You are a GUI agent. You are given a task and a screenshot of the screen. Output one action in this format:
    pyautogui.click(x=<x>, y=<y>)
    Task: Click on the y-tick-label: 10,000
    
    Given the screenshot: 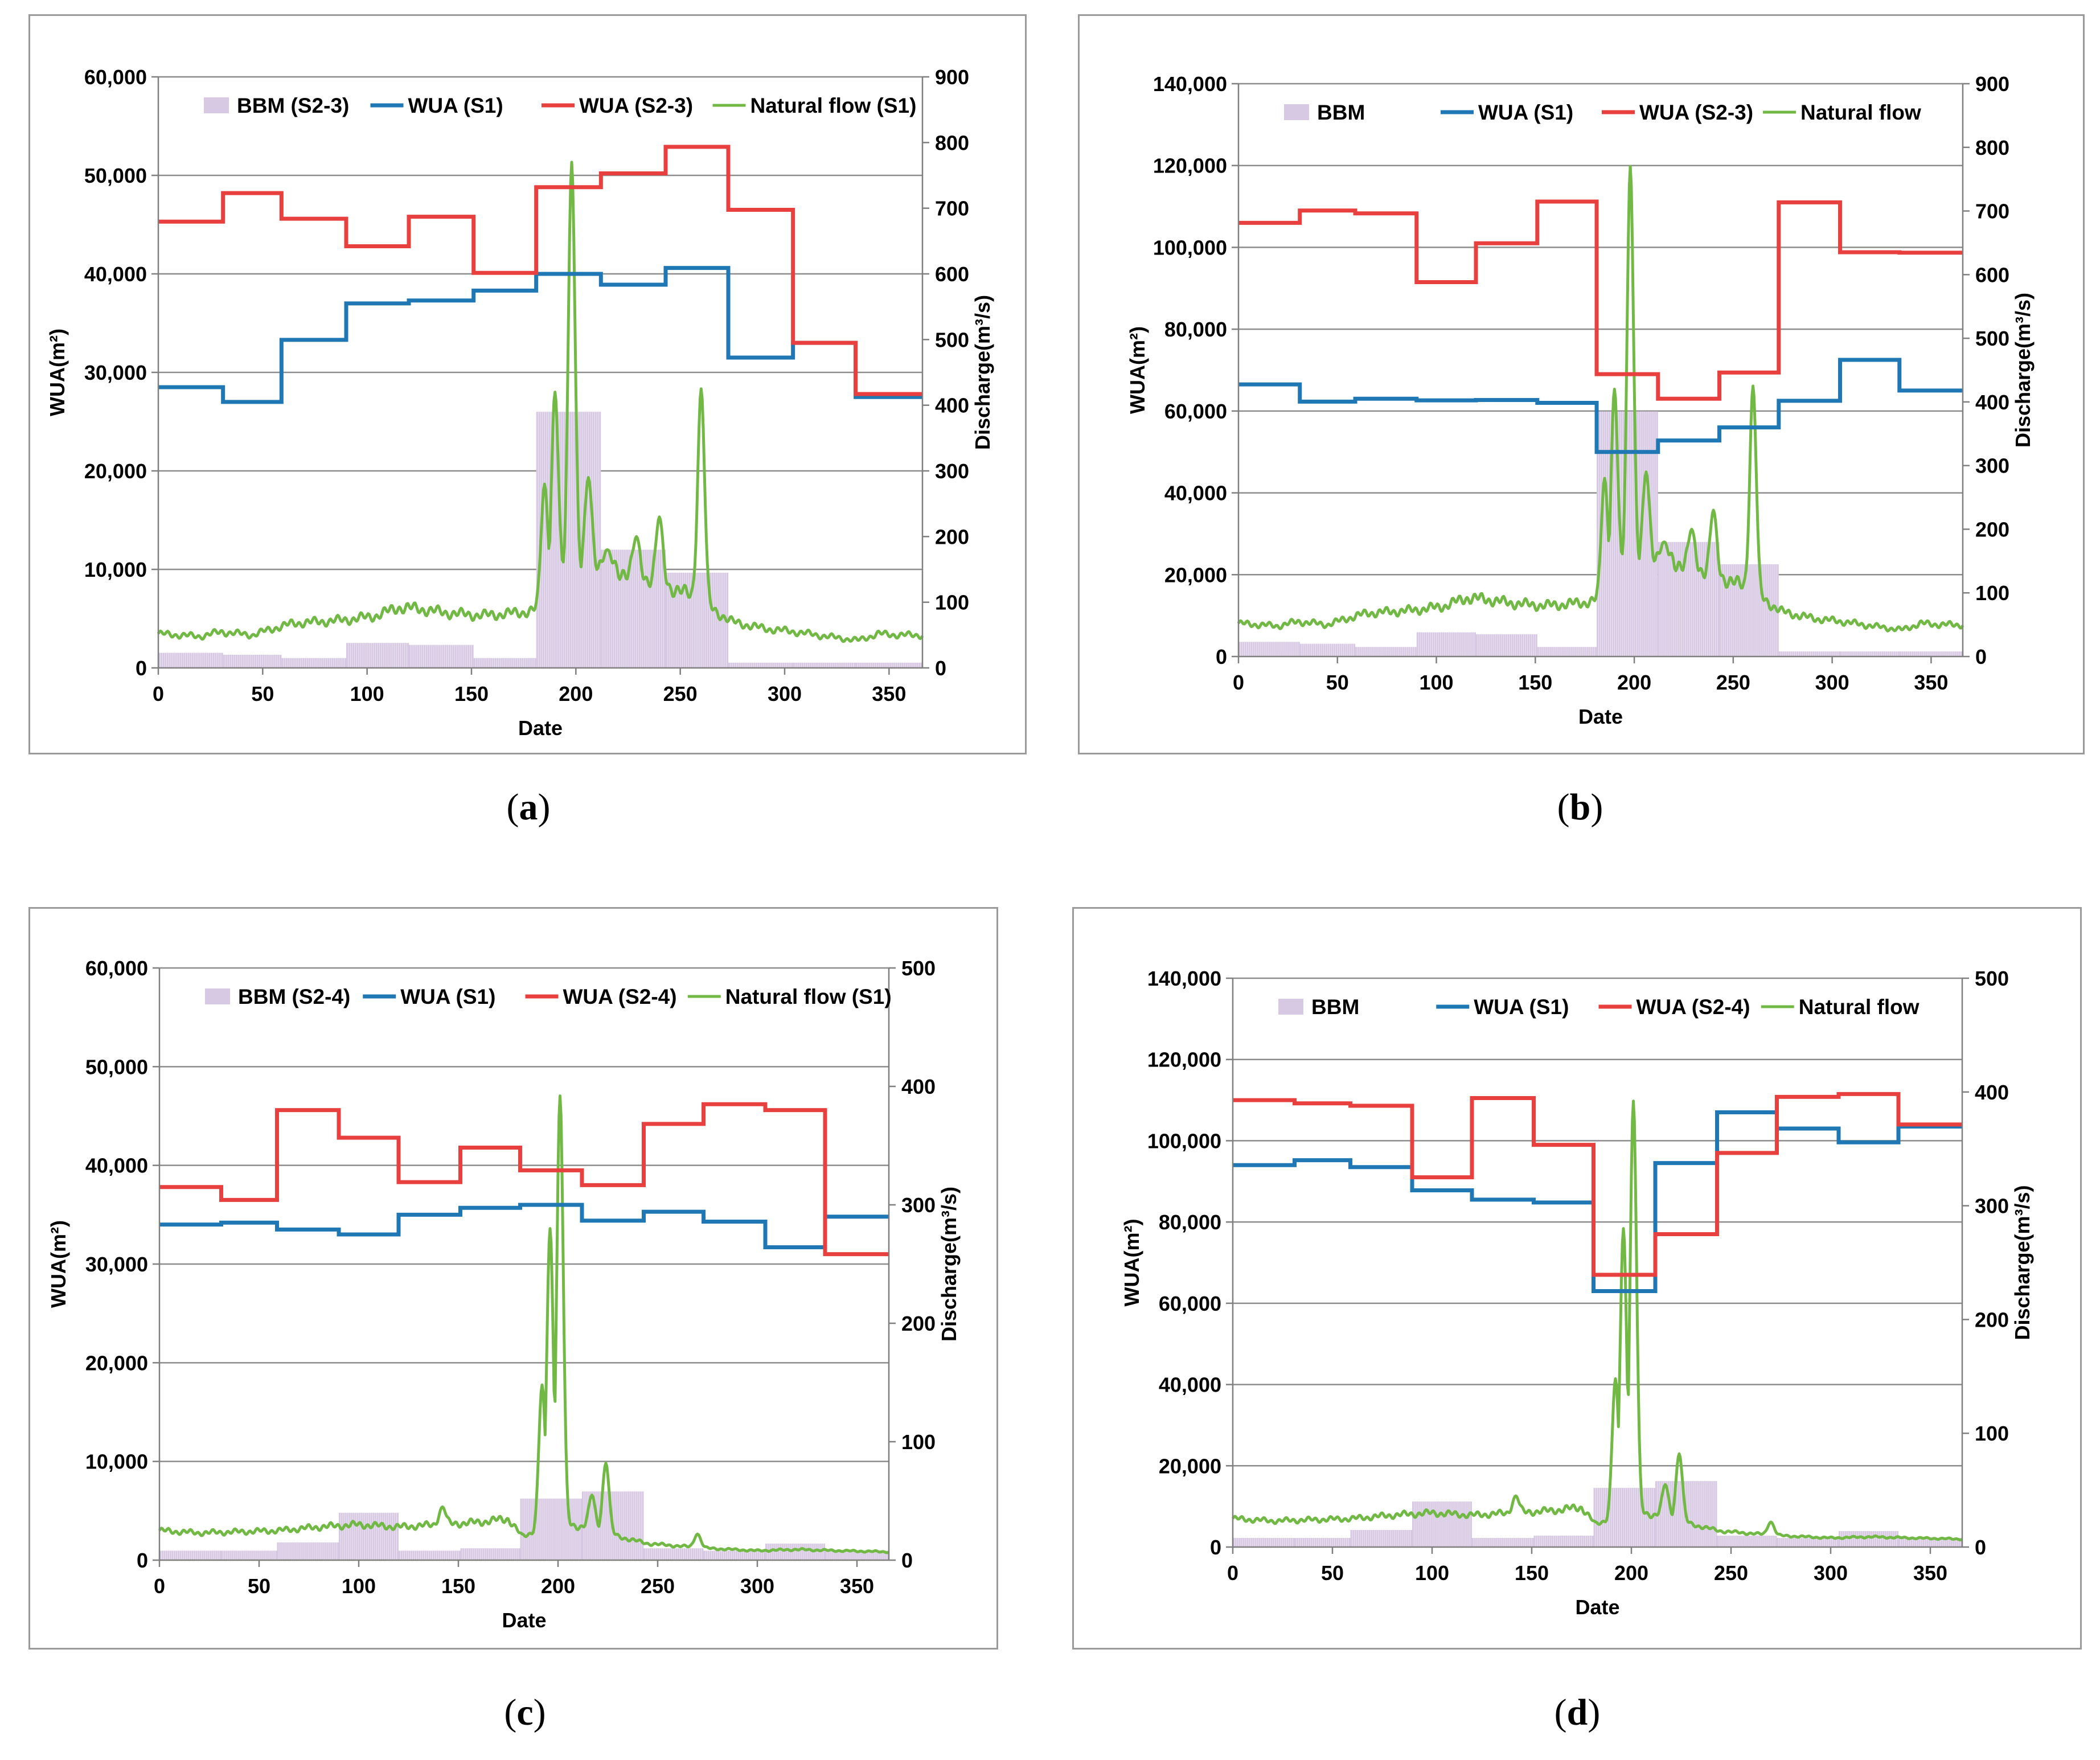 What is the action you would take?
    pyautogui.click(x=116, y=1462)
    